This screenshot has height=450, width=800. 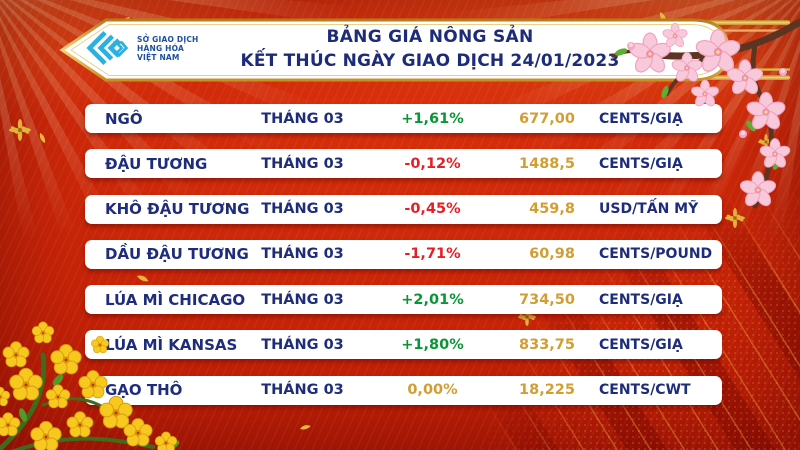 I want to click on table-row: NGÔ THÁNG 03 +1,61% 677,00 CENTS/GIẠ, so click(x=403, y=118).